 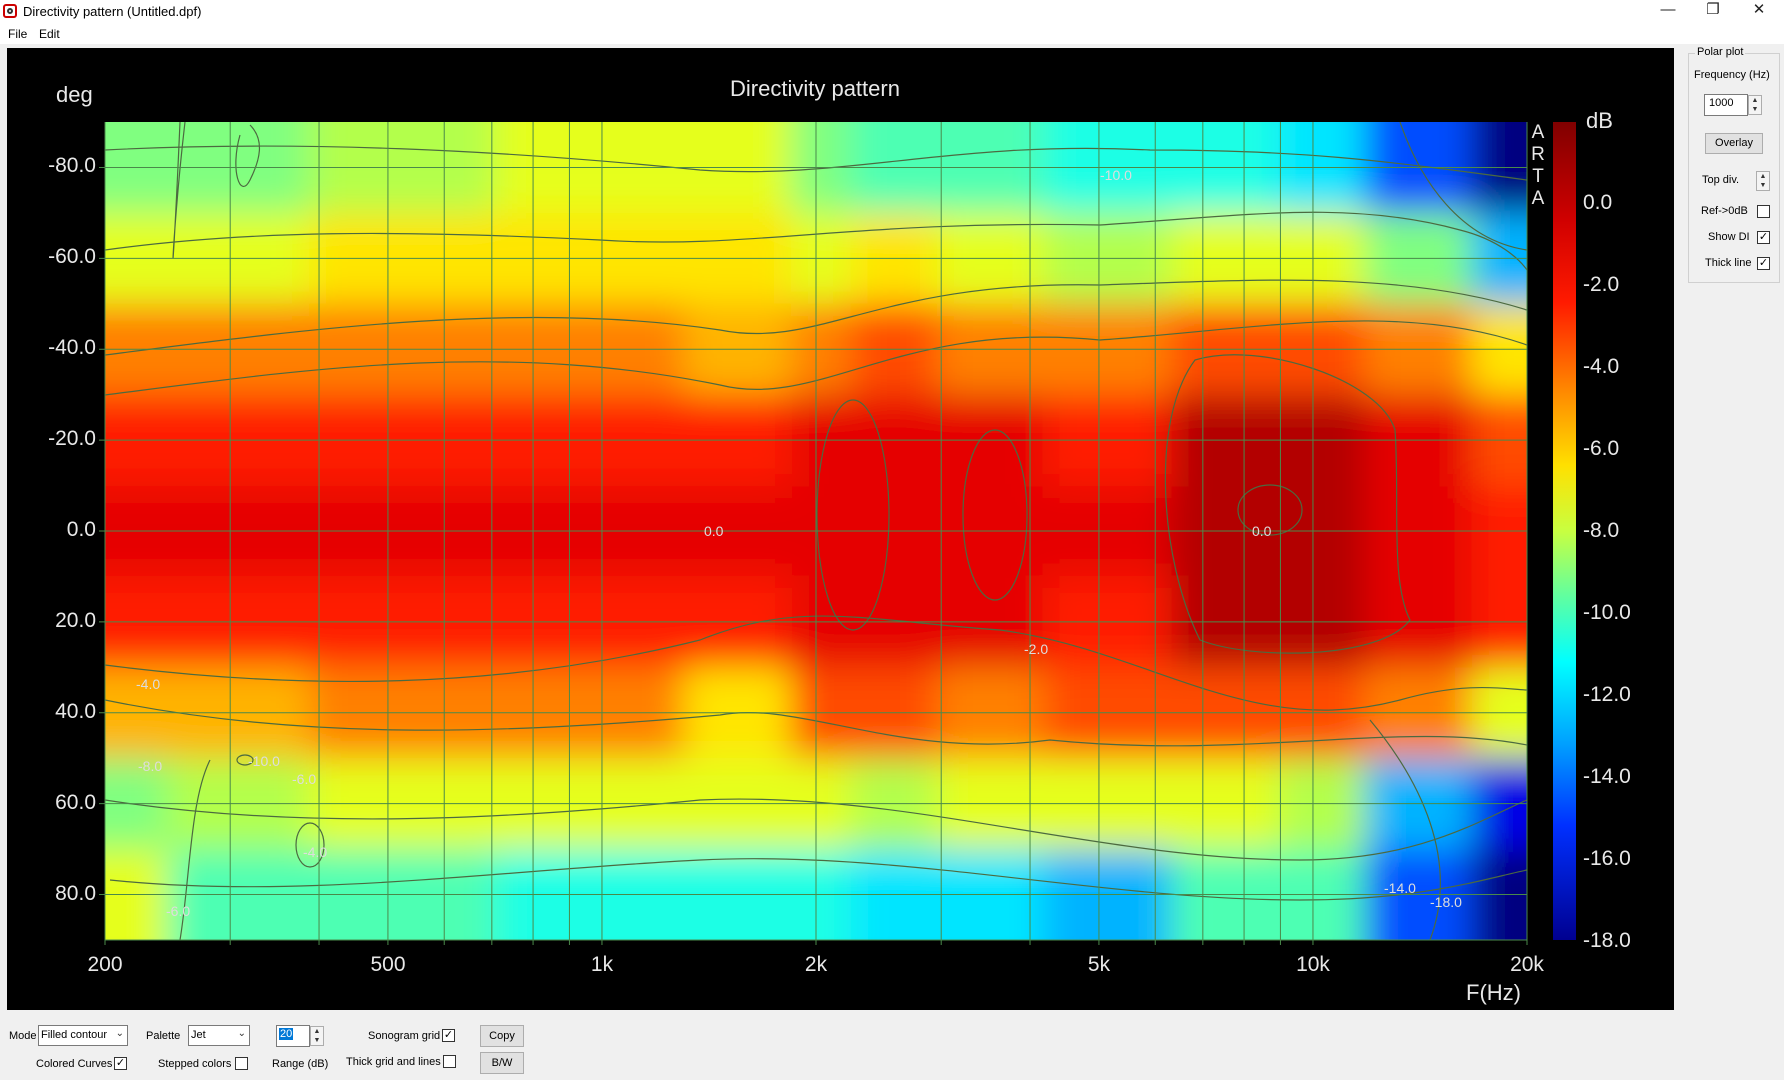 I want to click on frequency-input: 1000, so click(x=1726, y=105).